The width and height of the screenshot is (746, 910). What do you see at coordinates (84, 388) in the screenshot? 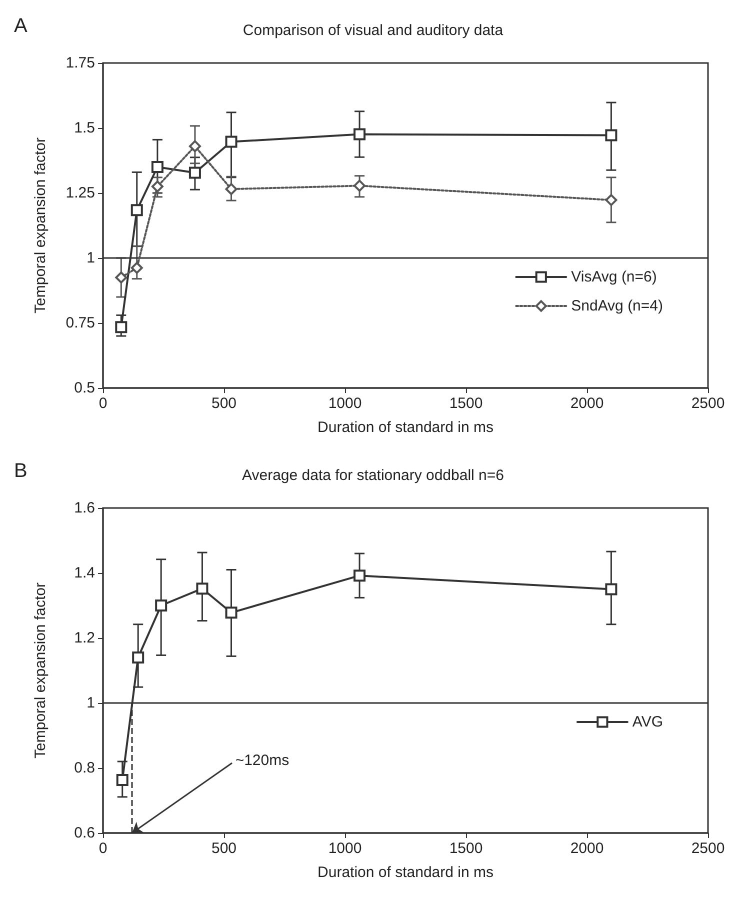
I see `y-tick-label: 0.5` at bounding box center [84, 388].